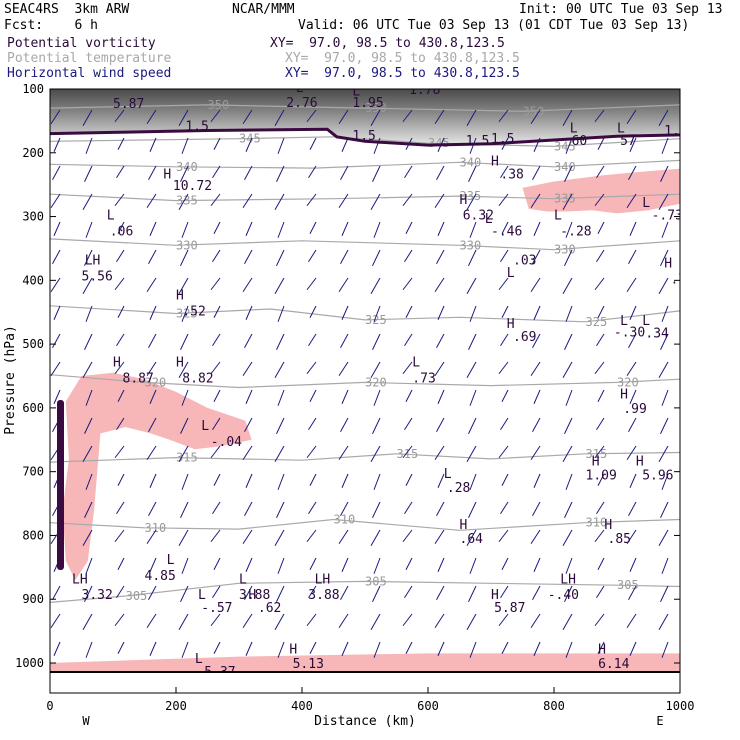 The width and height of the screenshot is (740, 740). Describe the element at coordinates (575, 232) in the screenshot. I see `annotation-21: -.28` at that location.